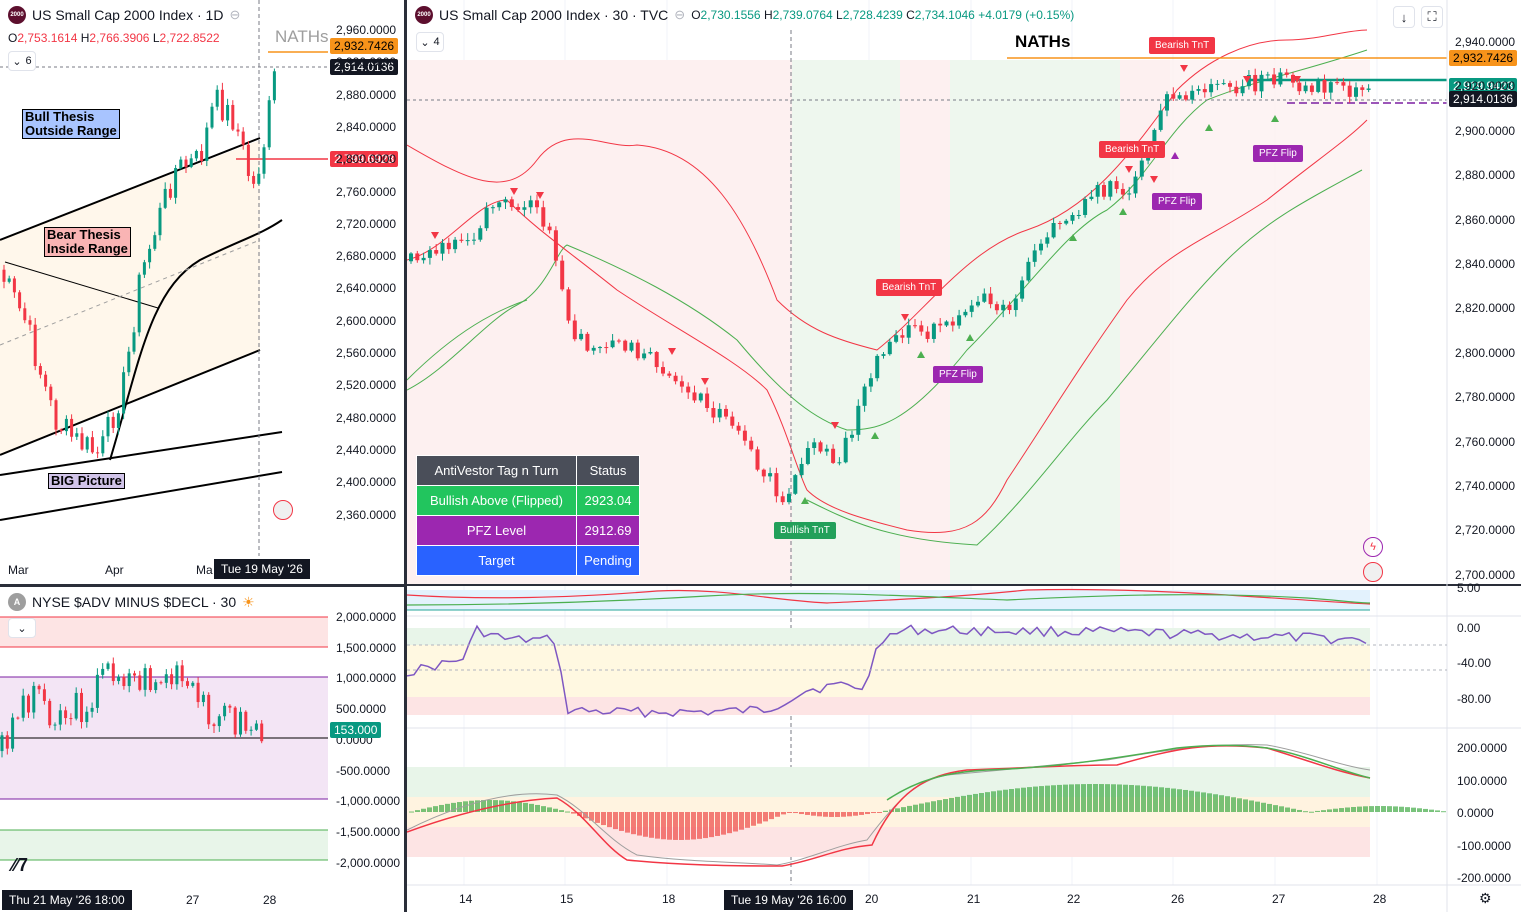 This screenshot has height=912, width=1521. Describe the element at coordinates (22, 61) in the screenshot. I see `daily-indicators-toggle: ⌄ 6` at that location.